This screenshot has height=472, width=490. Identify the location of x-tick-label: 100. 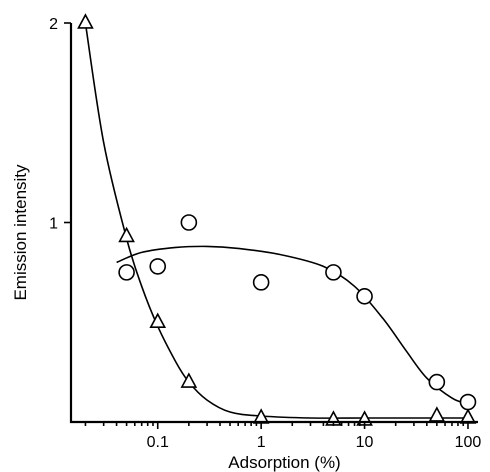
(468, 442).